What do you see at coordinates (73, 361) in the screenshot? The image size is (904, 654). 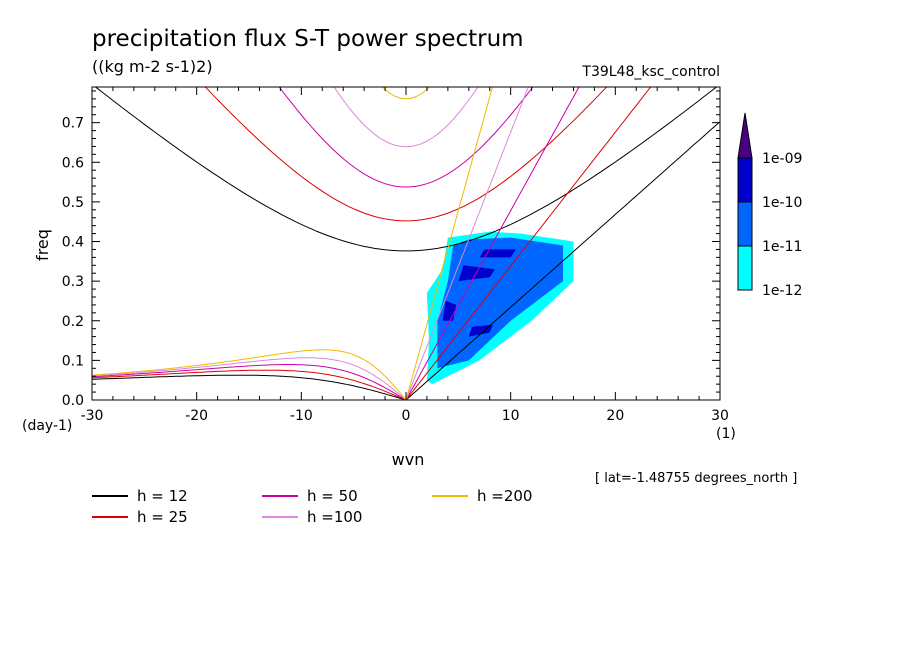 I see `y-tick-label: 0.1` at bounding box center [73, 361].